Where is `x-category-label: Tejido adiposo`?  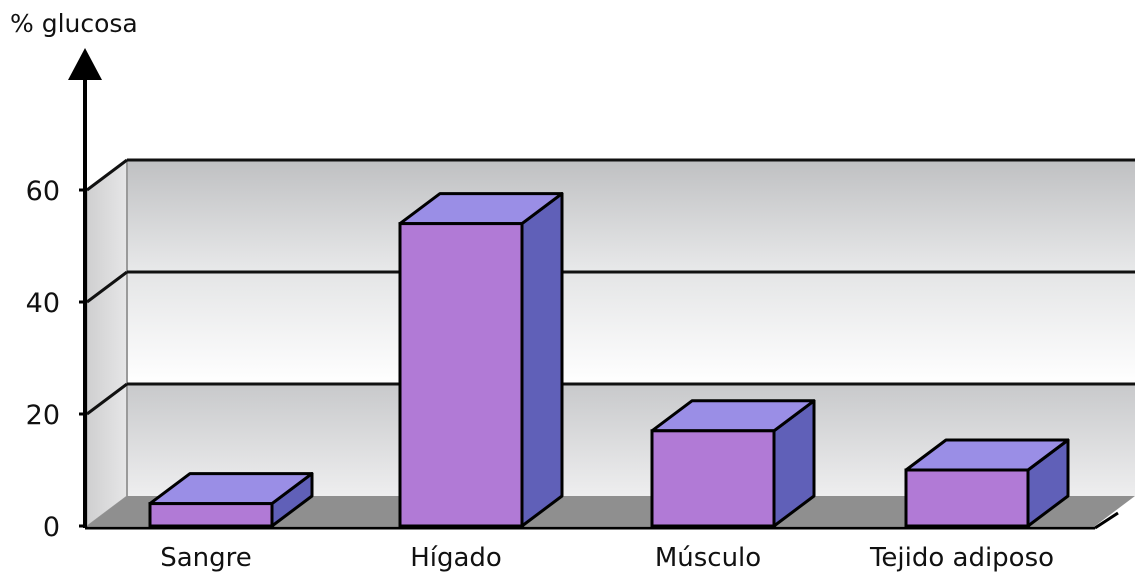 x-category-label: Tejido adiposo is located at coordinates (961, 558).